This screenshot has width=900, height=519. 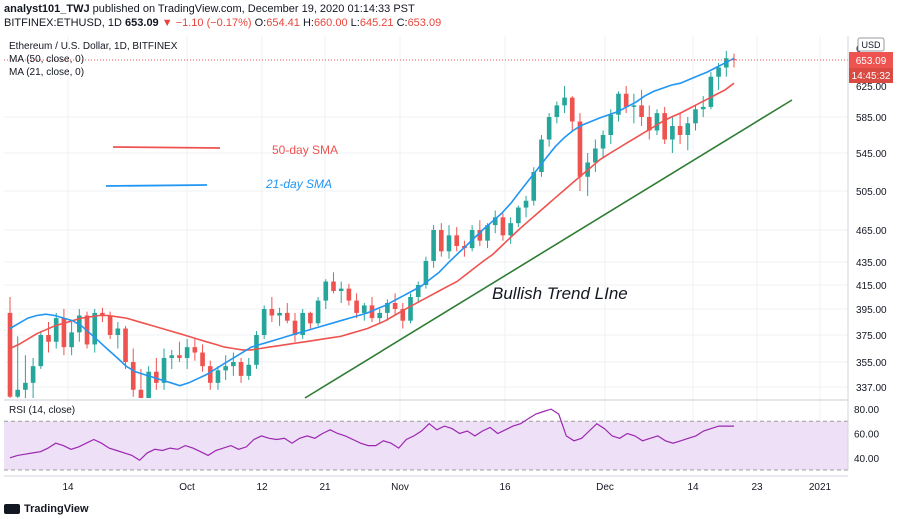 I want to click on countdown-text: 14:45:32, so click(x=871, y=76).